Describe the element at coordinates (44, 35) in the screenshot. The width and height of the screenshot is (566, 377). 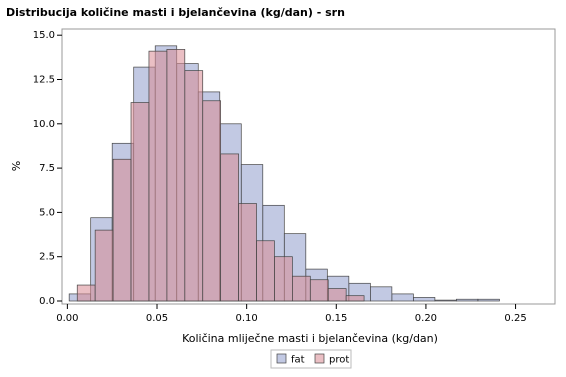
I see `y-tick-label: 15.0` at that location.